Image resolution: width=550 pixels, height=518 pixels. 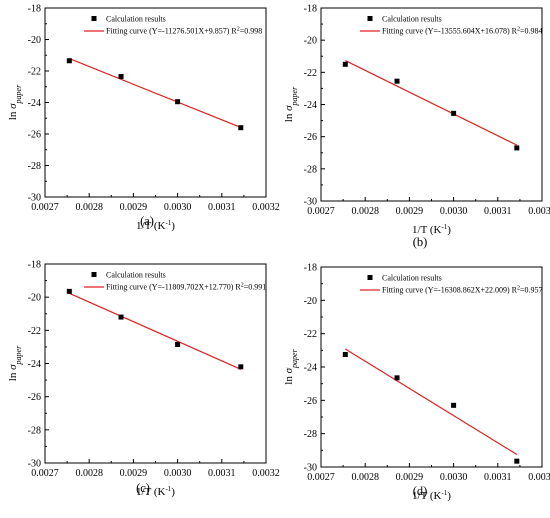 What do you see at coordinates (143, 488) in the screenshot?
I see `panel-caption: (c)` at bounding box center [143, 488].